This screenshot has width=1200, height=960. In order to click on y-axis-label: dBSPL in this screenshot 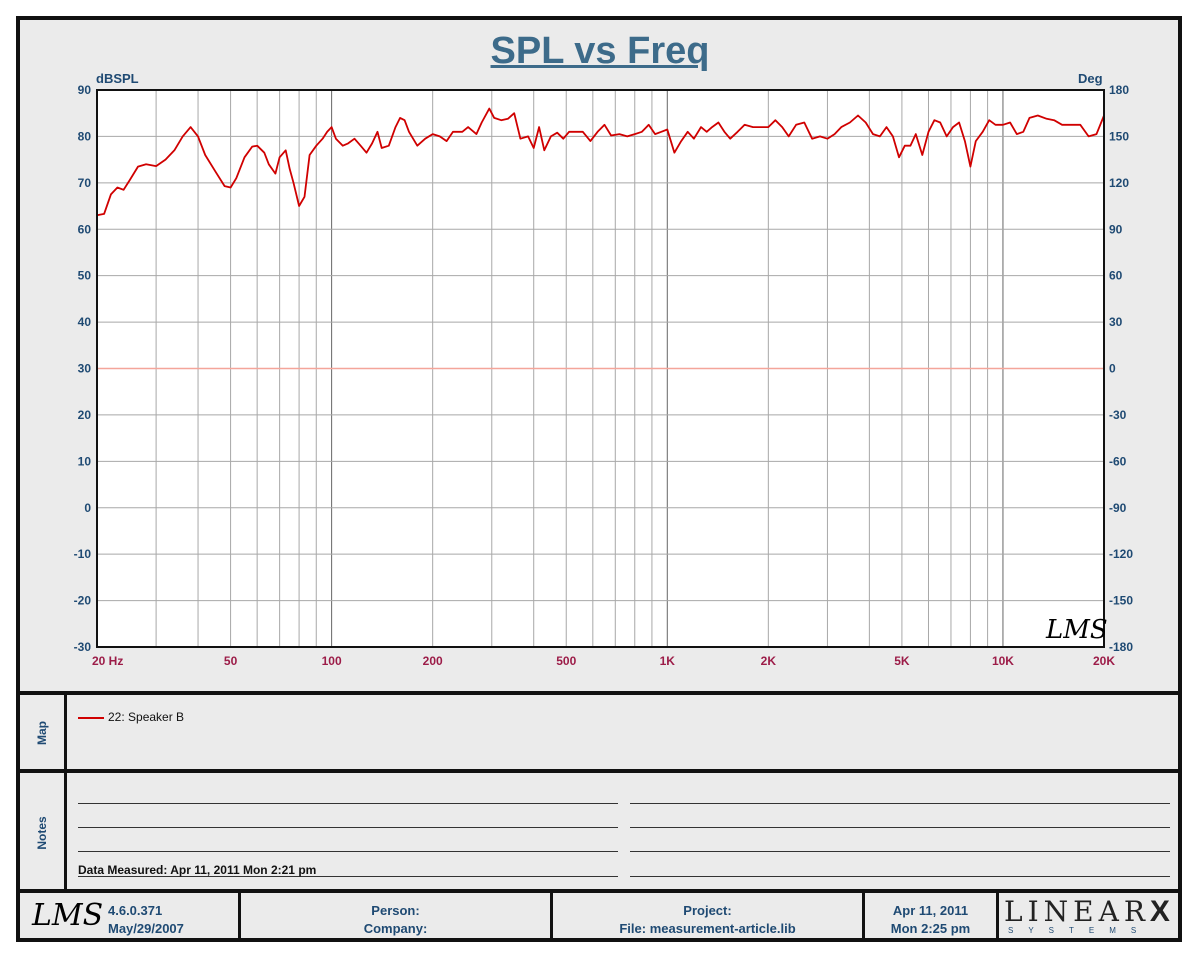, I will do `click(117, 78)`.